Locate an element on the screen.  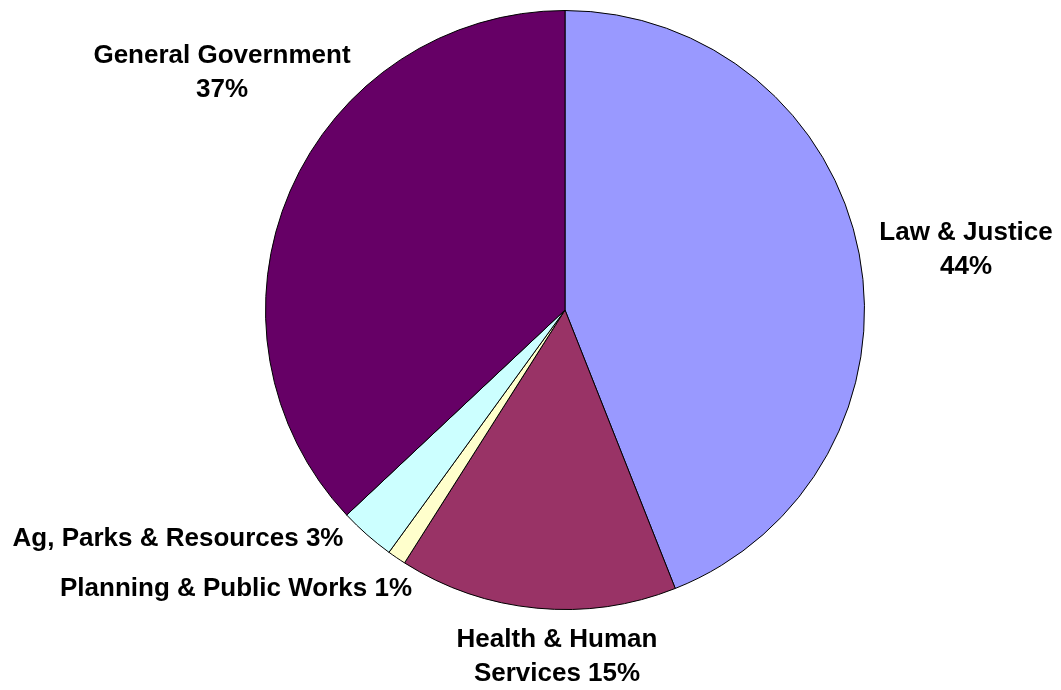
slice-label: Ag, Parks & Resources 3% is located at coordinates (178, 537).